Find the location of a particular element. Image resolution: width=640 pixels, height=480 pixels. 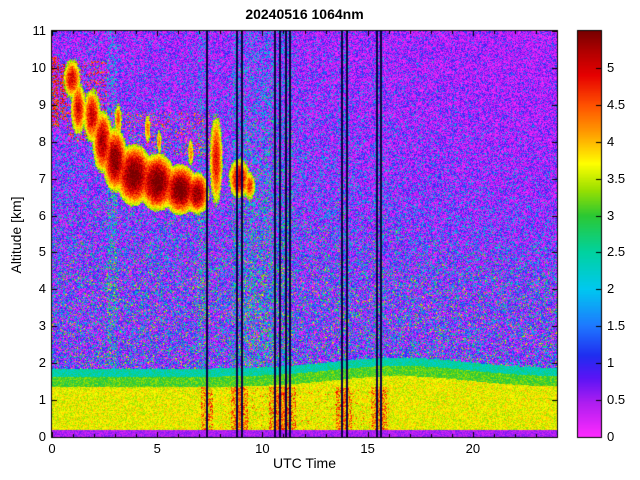

colorbar-tick-label: 4 is located at coordinates (611, 141).